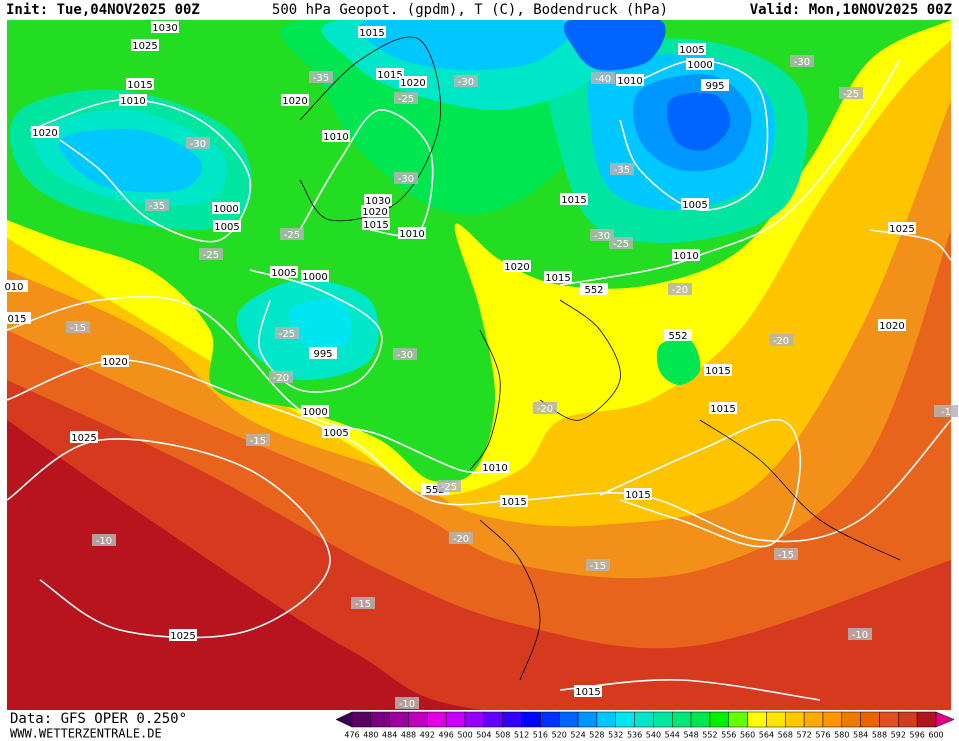  Describe the element at coordinates (78, 328) in the screenshot. I see `temperature-label: -15` at that location.